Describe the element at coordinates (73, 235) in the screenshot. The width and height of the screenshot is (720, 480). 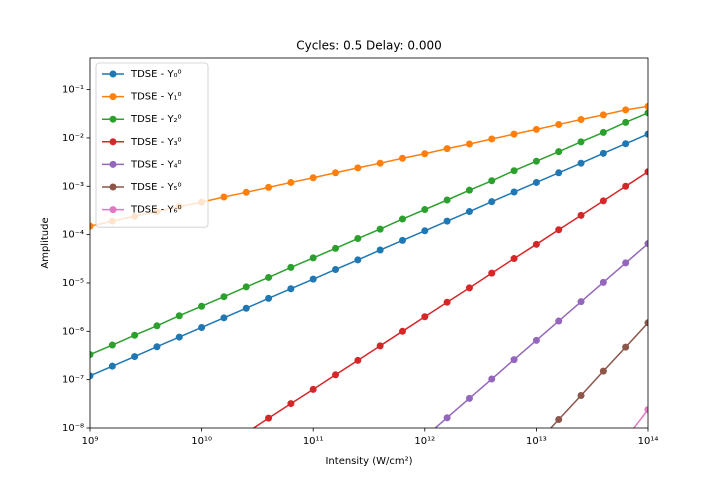
I see `y-tick-label: 10⁻⁴` at that location.